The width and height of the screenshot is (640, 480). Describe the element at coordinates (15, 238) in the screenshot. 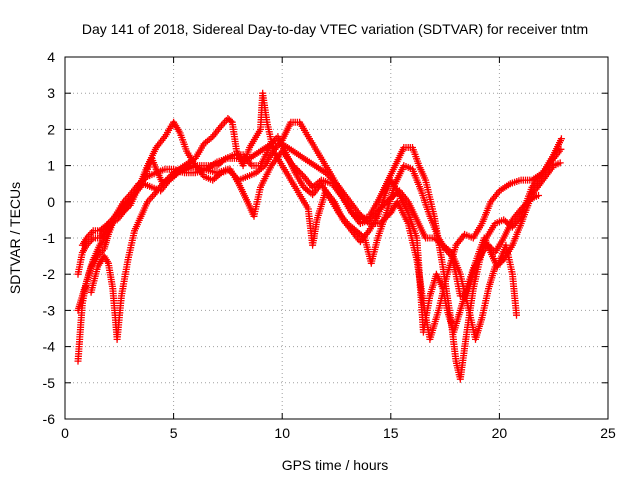

I see `y-axis-label: SDTVAR / TECUs` at that location.